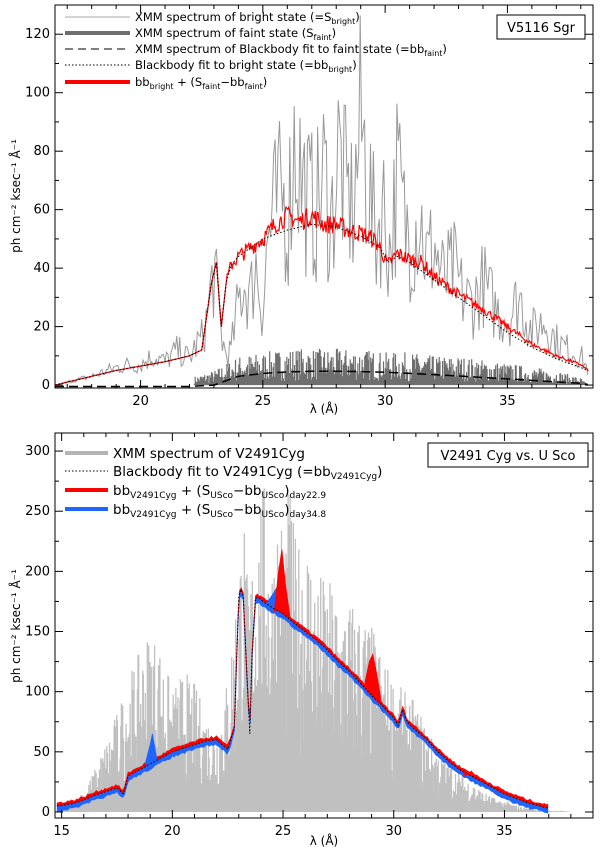 The width and height of the screenshot is (600, 854). What do you see at coordinates (247, 473) in the screenshot?
I see `legend-label-bb-v2491cyg: Blackbody fit to V2491Cyg (=bbV2491Cyg)` at bounding box center [247, 473].